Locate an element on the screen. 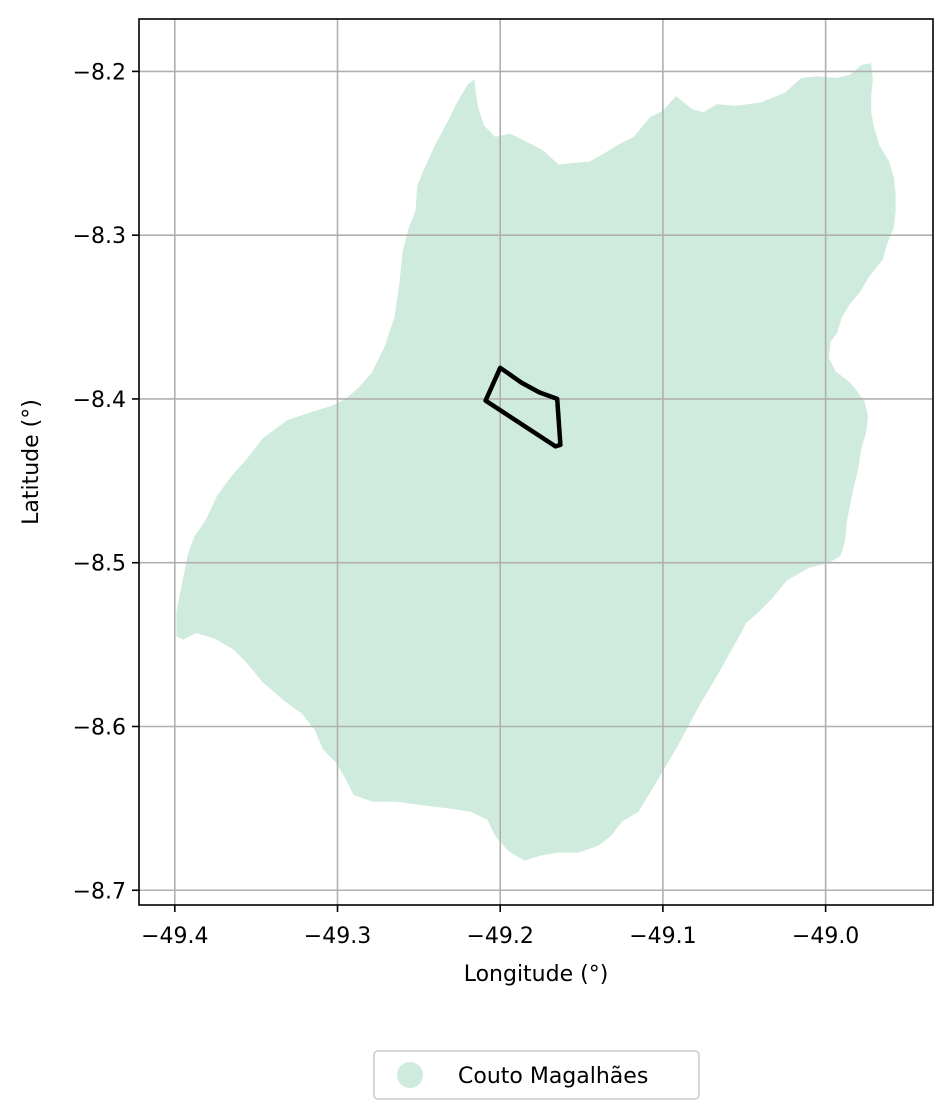 Image resolution: width=951 pixels, height=1119 pixels. y-tick-label: −8.4 is located at coordinates (99, 400).